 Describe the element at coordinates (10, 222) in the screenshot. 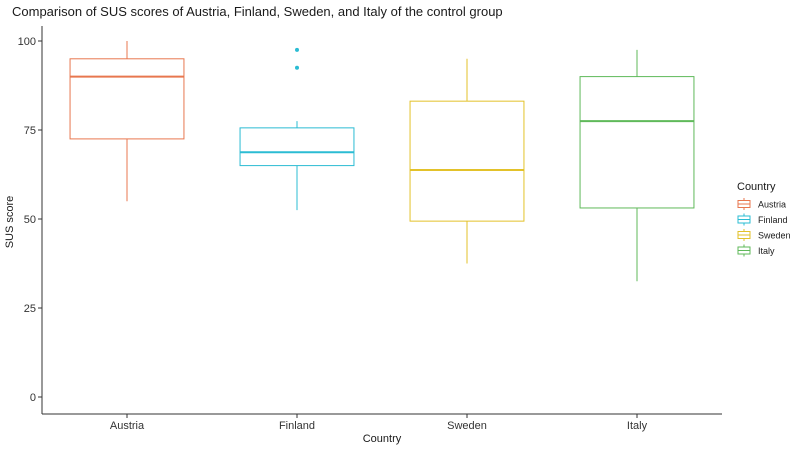

I see `y-axis-title: SUS score` at that location.